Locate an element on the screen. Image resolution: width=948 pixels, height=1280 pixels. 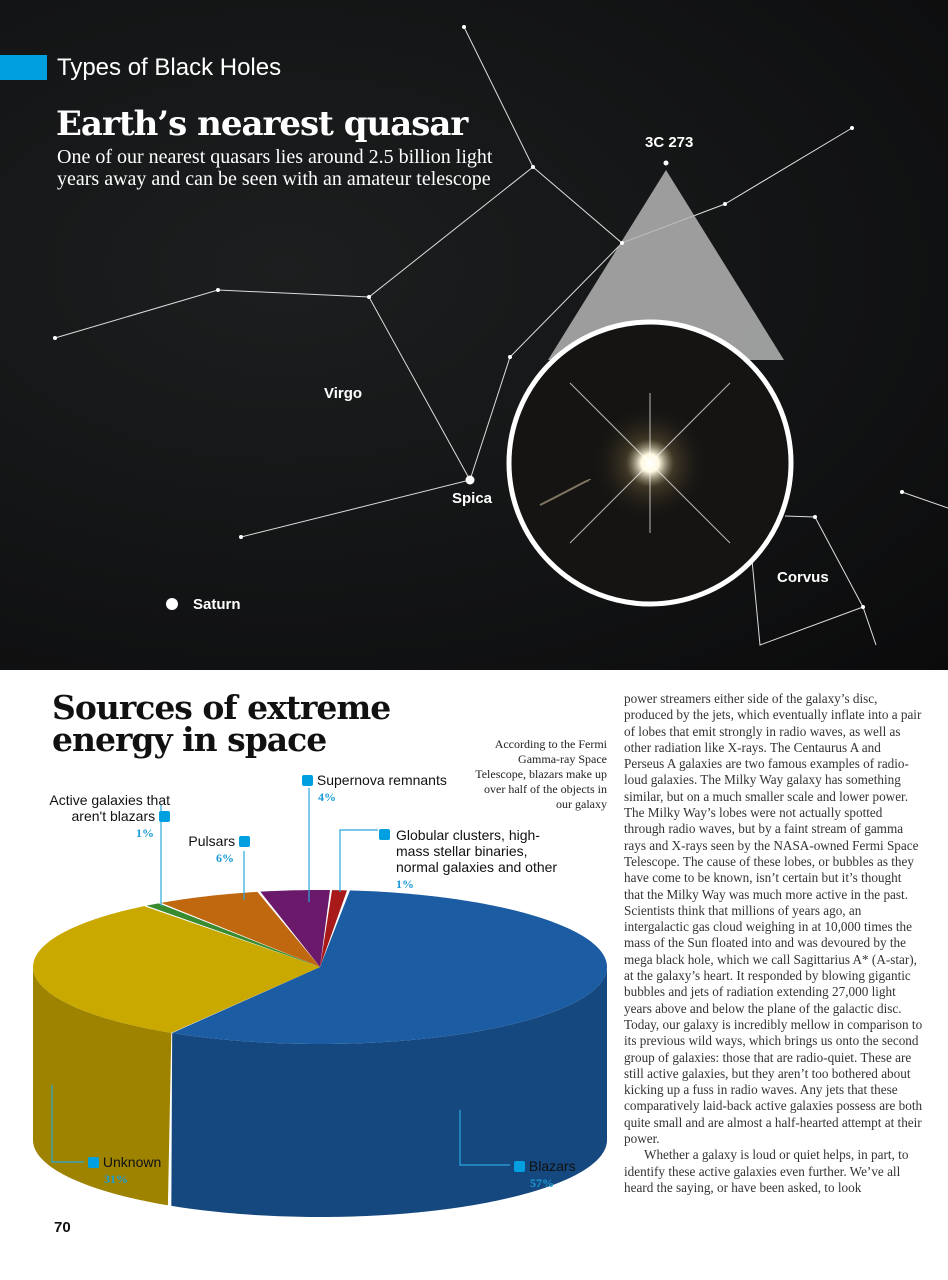
section-tab-marker is located at coordinates (23, 67).